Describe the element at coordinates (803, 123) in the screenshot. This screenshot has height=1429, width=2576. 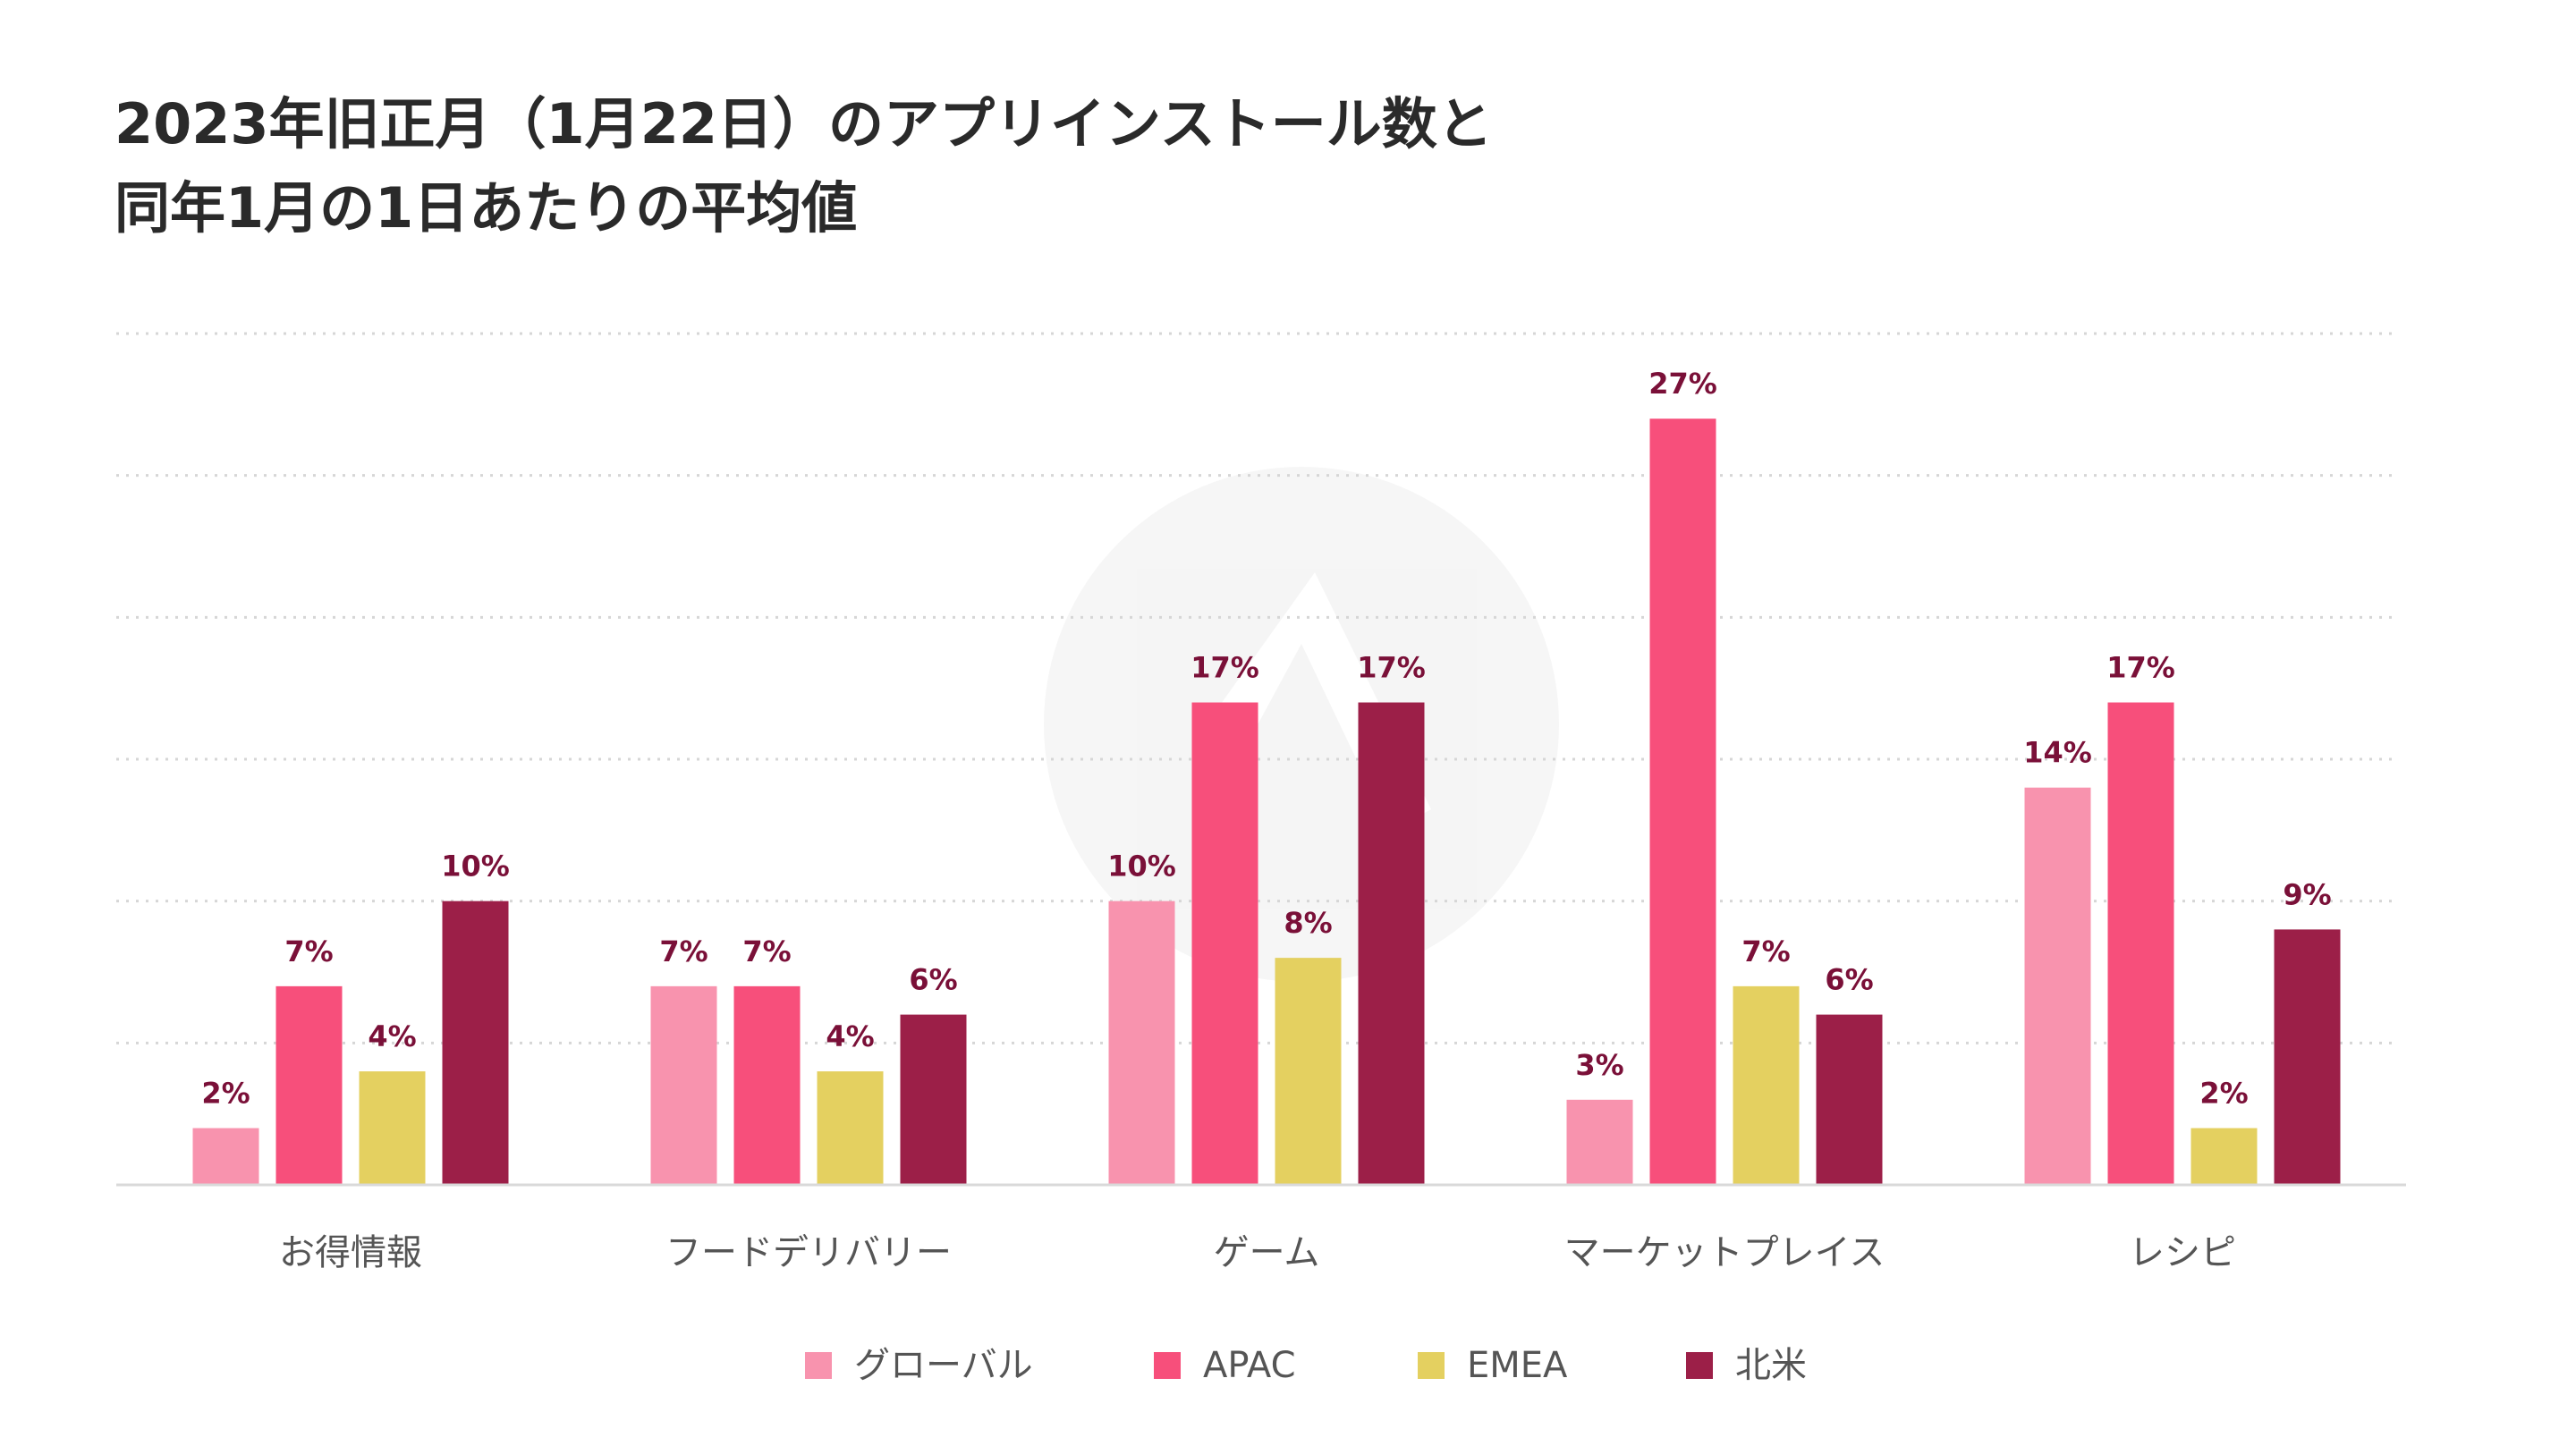
I see `chart-title-line-1: 2023年旧正月（1月22日）のアプリインストール数と` at that location.